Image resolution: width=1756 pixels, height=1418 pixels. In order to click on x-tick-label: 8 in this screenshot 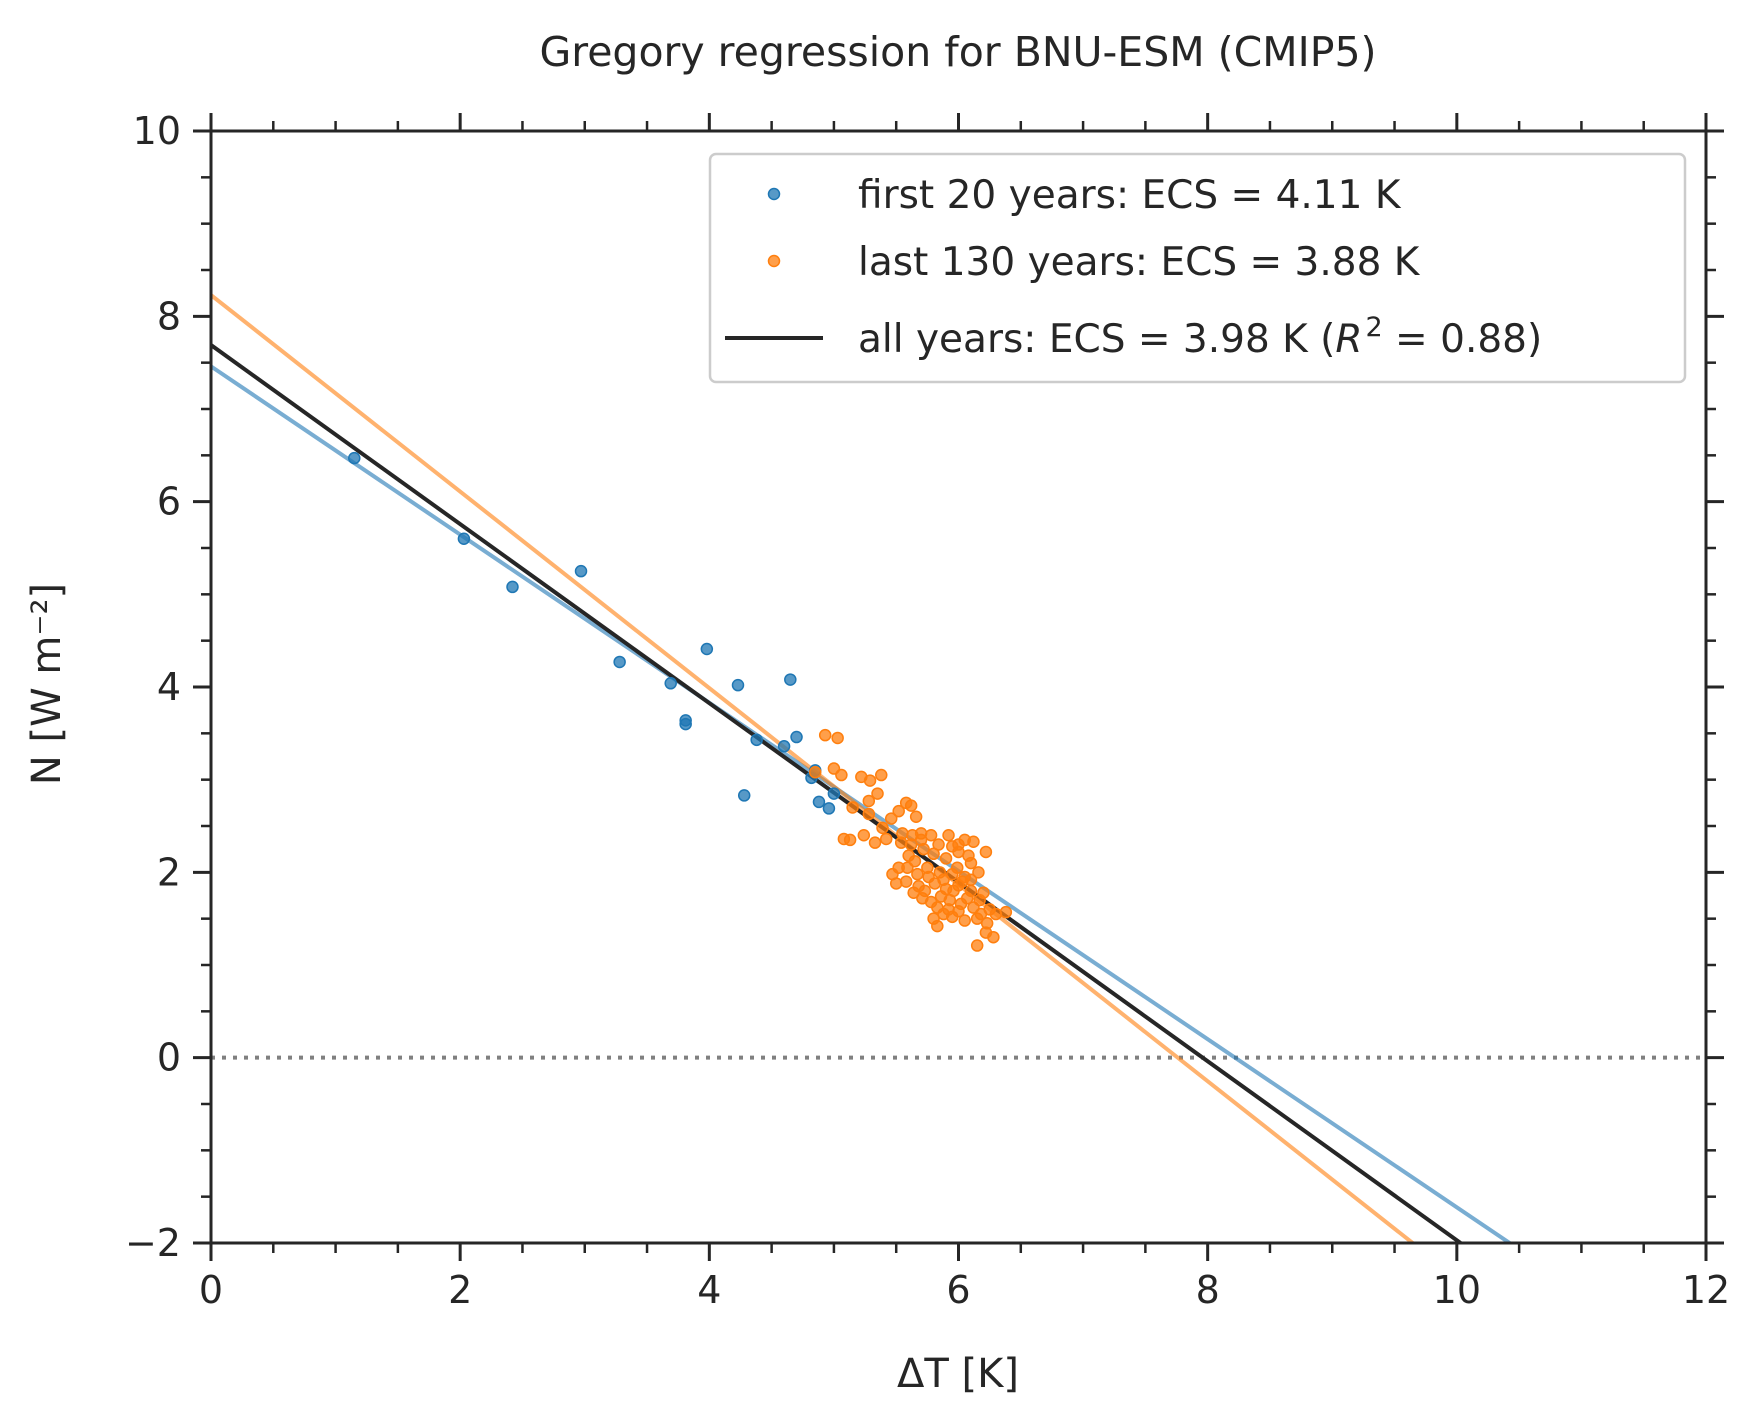, I will do `click(1208, 1290)`.